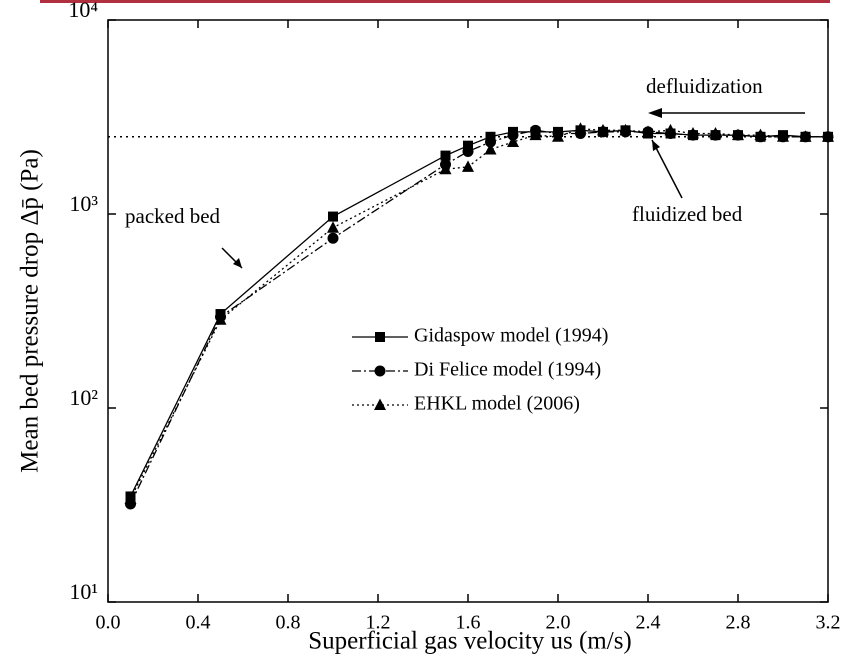  What do you see at coordinates (108, 623) in the screenshot?
I see `x-tick-label: 0.0` at bounding box center [108, 623].